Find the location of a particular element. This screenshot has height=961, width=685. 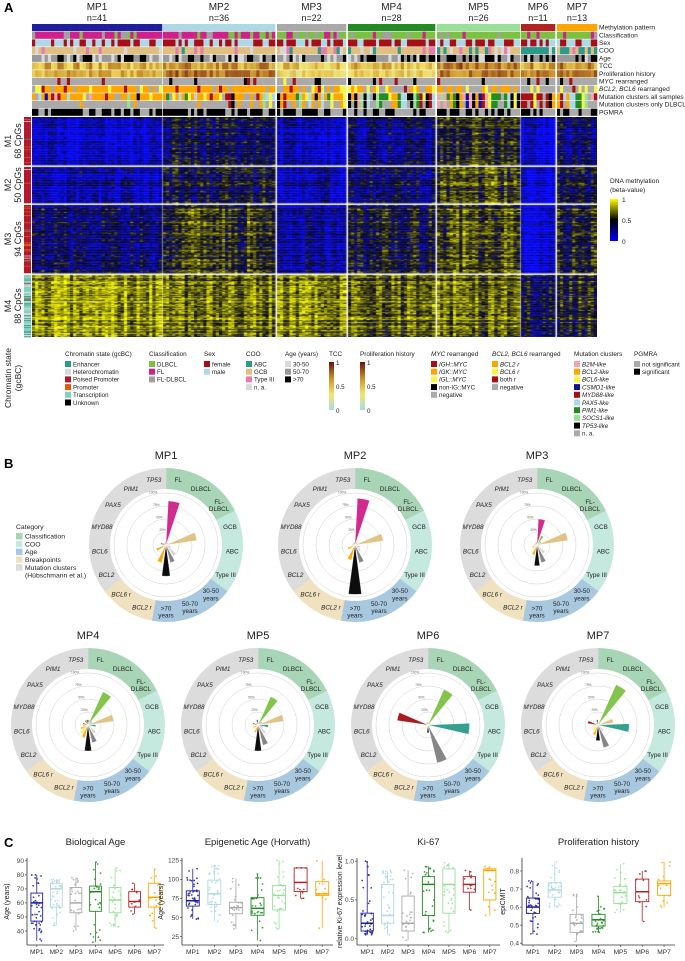

ring-label: 50-70 is located at coordinates (452, 784).